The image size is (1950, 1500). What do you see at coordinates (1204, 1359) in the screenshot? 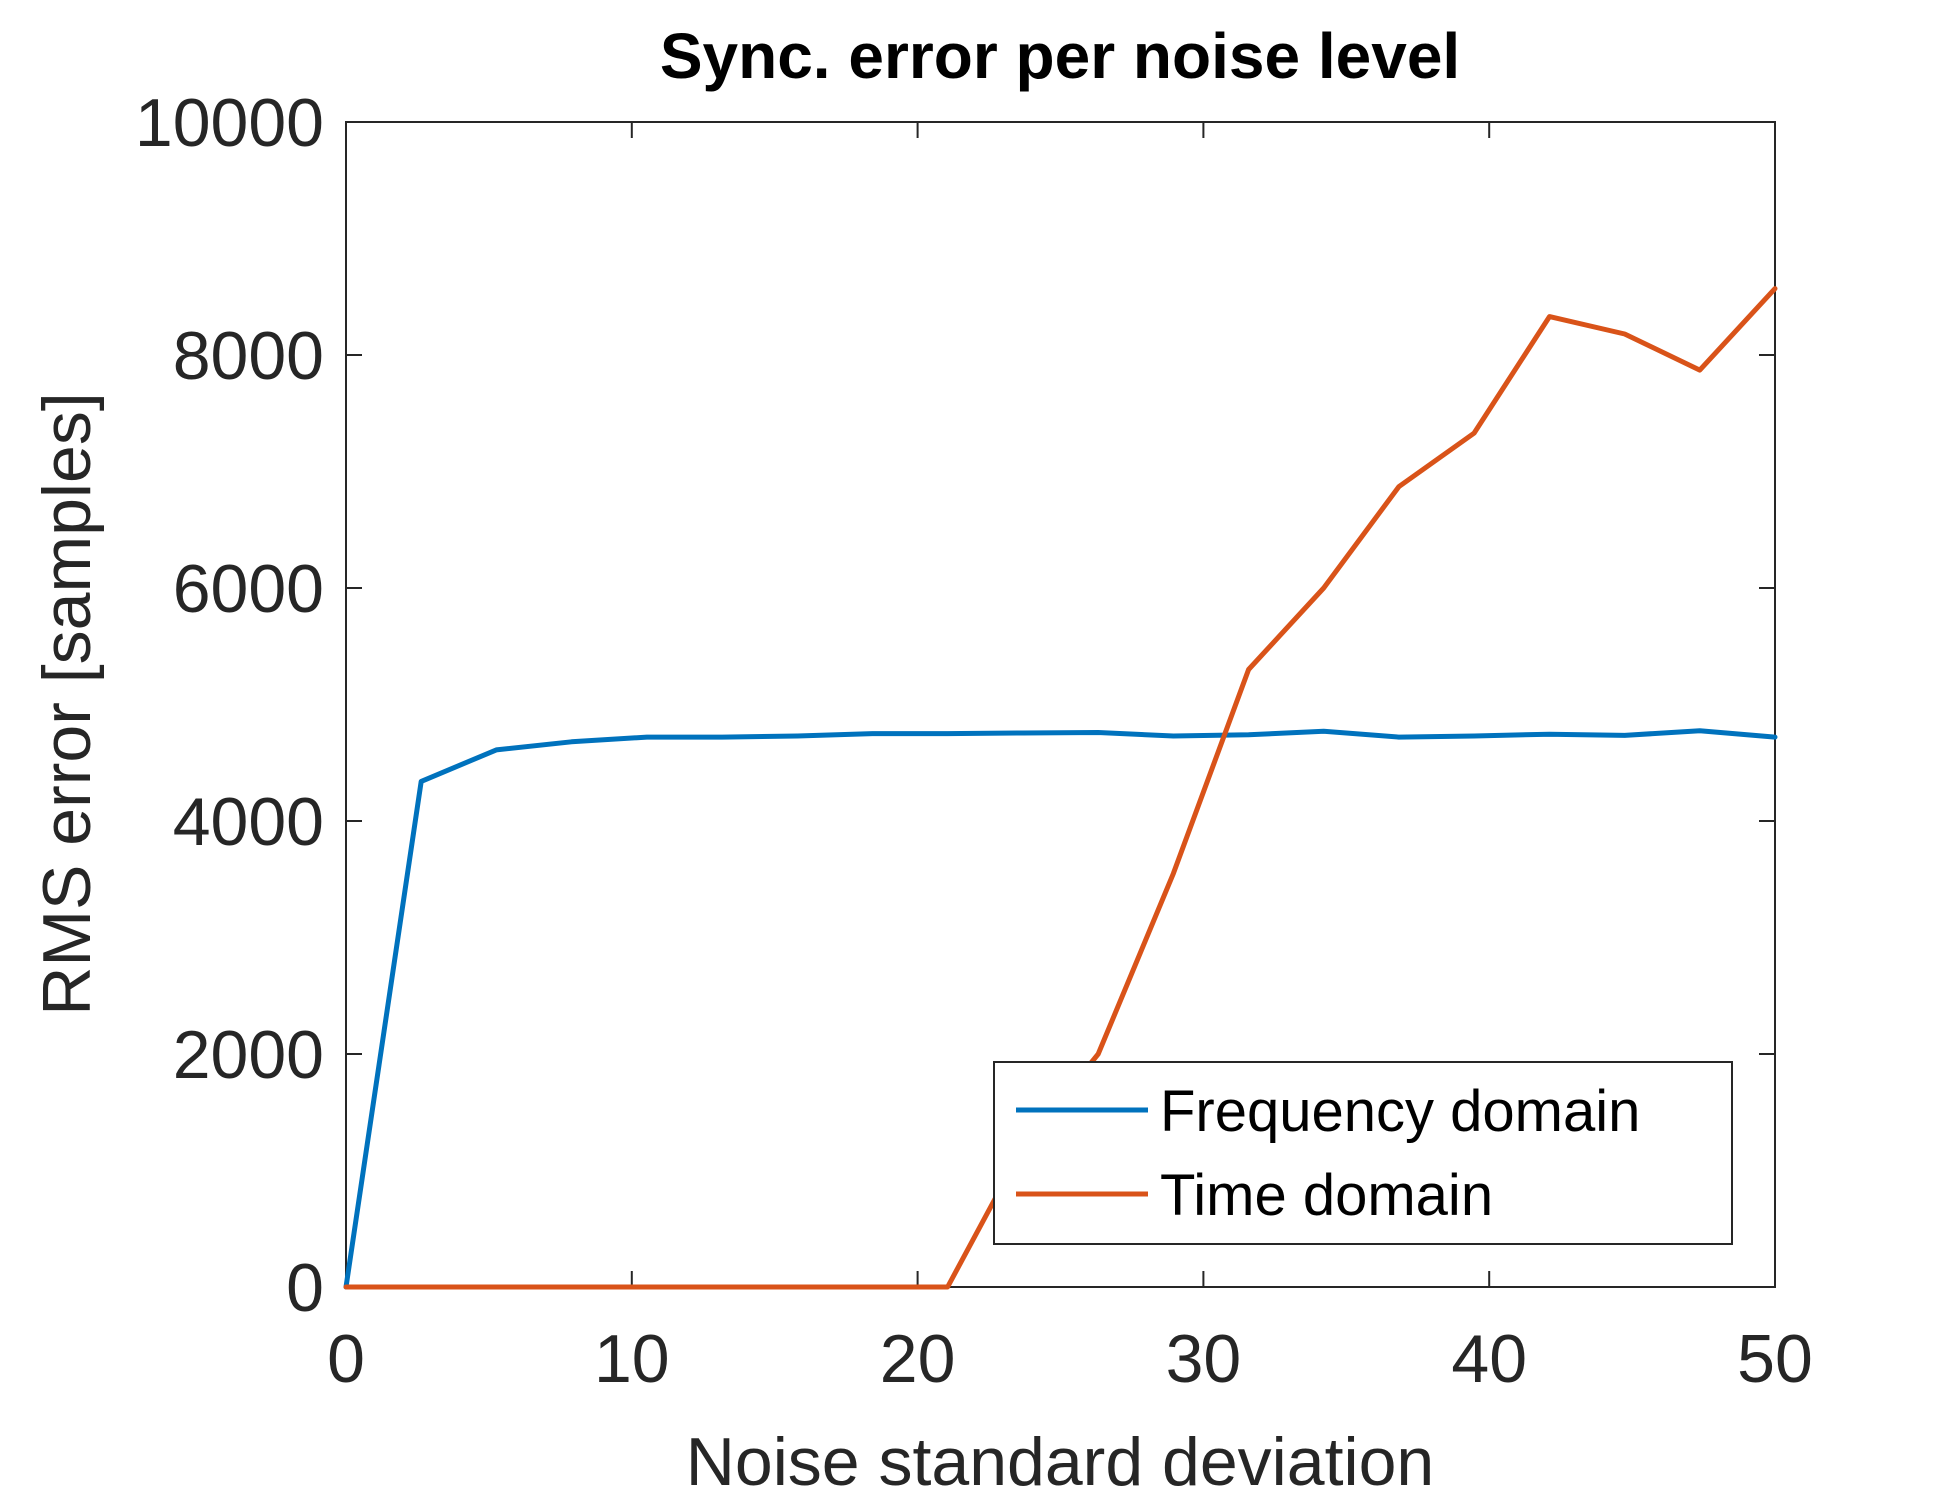
I see `x-tick-label: 30` at bounding box center [1204, 1359].